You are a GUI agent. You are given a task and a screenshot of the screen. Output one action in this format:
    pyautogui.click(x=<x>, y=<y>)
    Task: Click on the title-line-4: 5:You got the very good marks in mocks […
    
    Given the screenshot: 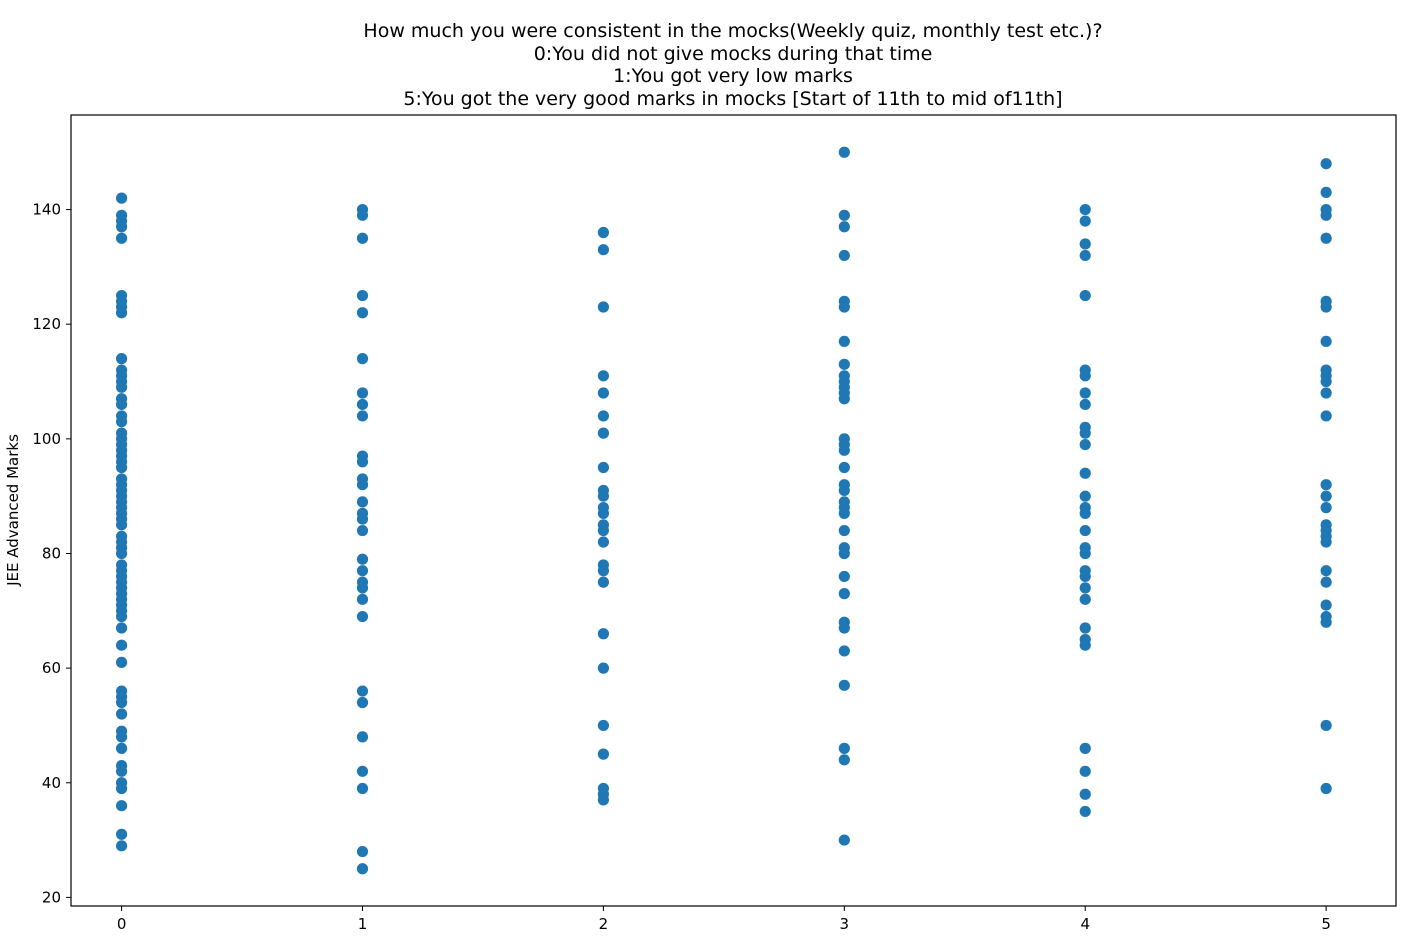 What is the action you would take?
    pyautogui.click(x=732, y=99)
    